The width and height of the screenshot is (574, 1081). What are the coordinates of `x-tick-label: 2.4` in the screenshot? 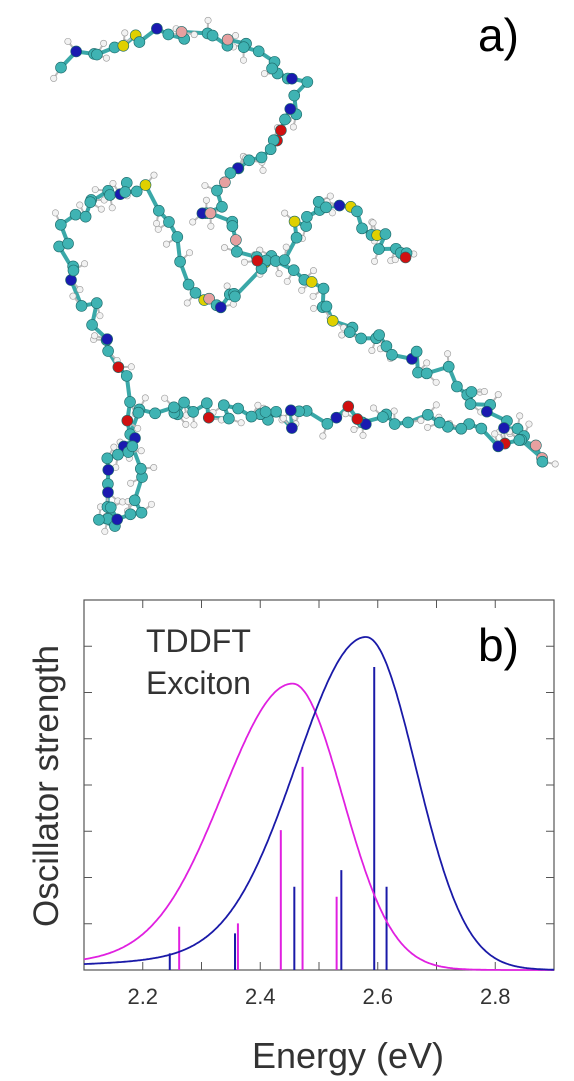 It's located at (260, 996).